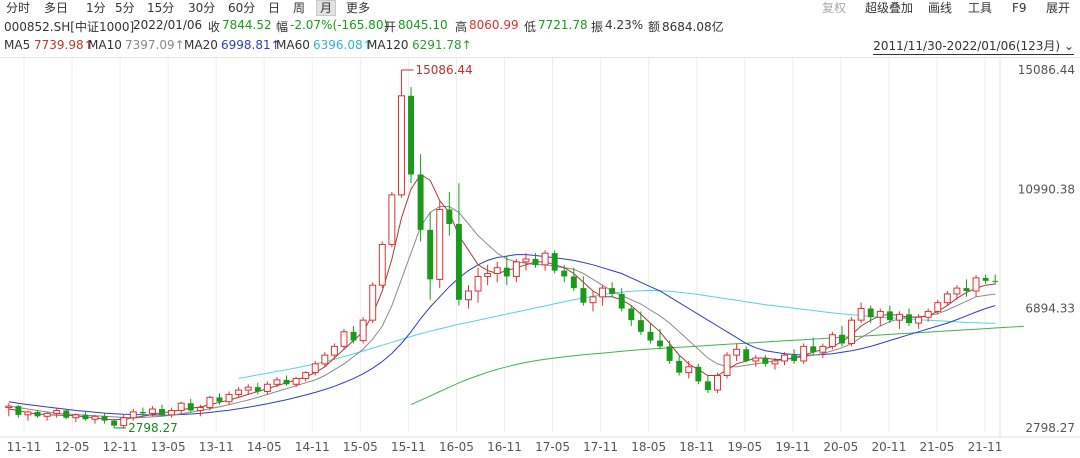  Describe the element at coordinates (1058, 8) in the screenshot. I see `expand-button: 展开` at that location.